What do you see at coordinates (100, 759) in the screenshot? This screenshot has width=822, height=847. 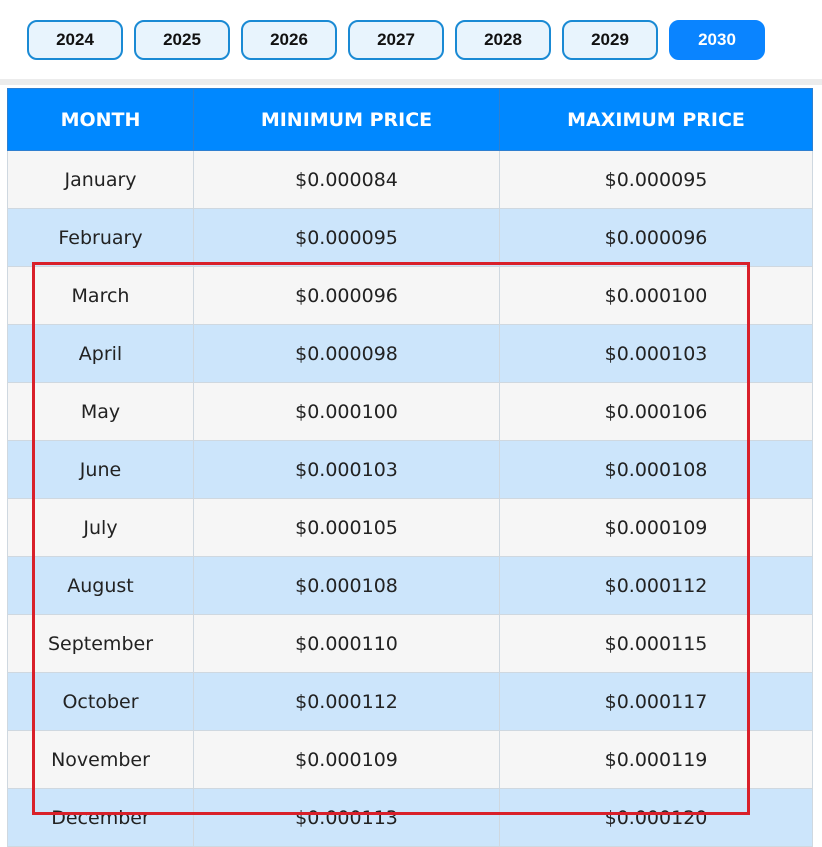 I see `month-cell: November` at bounding box center [100, 759].